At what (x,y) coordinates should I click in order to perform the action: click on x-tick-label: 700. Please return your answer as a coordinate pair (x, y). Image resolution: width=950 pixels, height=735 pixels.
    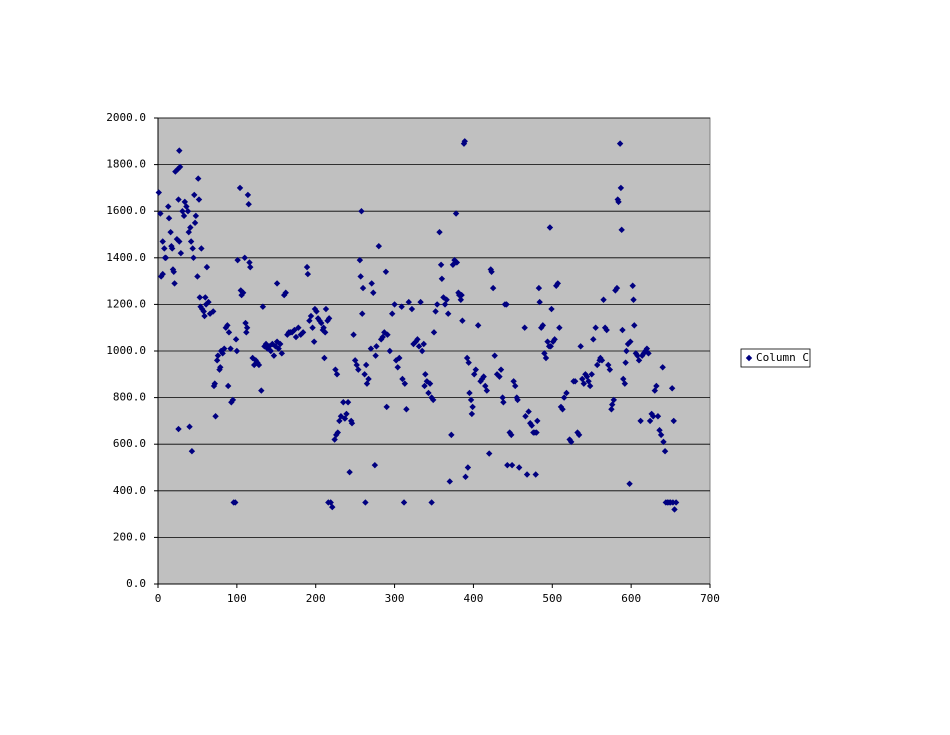
    Looking at the image, I should click on (710, 598).